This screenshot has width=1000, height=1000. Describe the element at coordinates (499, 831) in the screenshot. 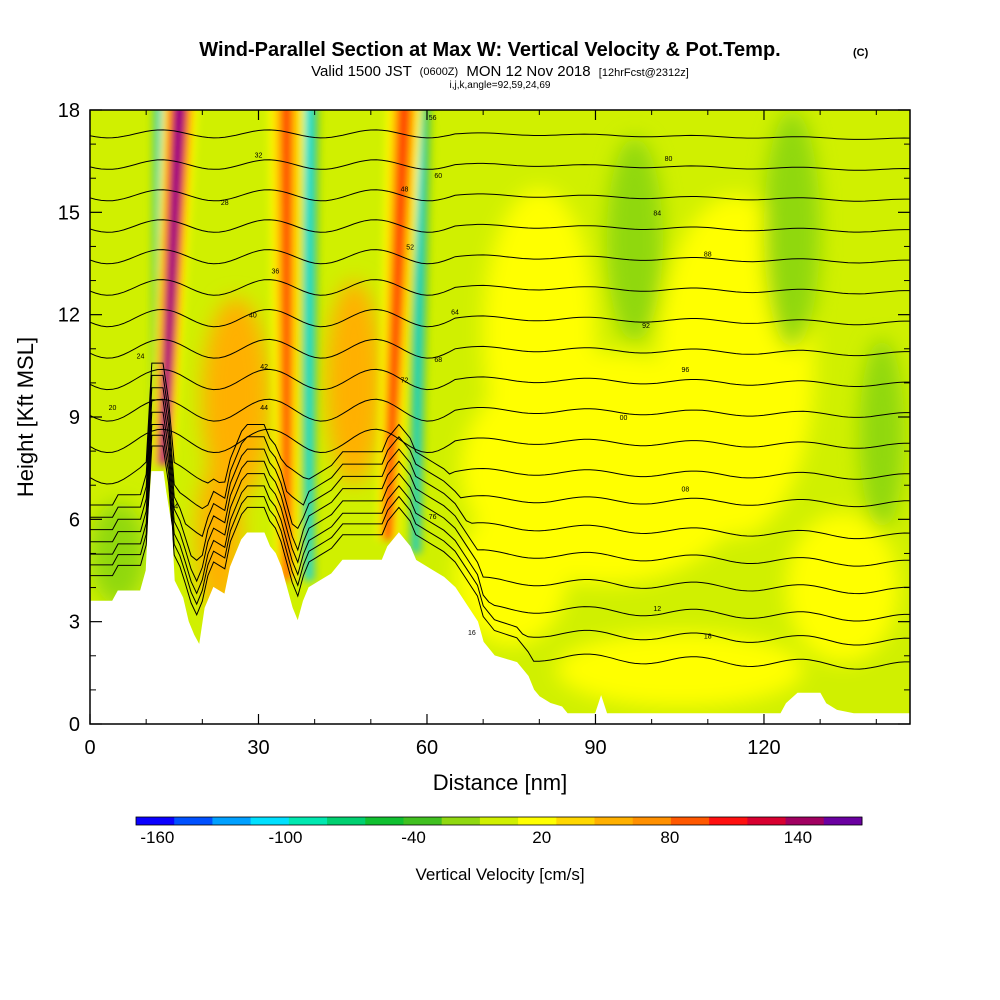

I see `colorbar: -160 -100 -40 20 80 140` at that location.